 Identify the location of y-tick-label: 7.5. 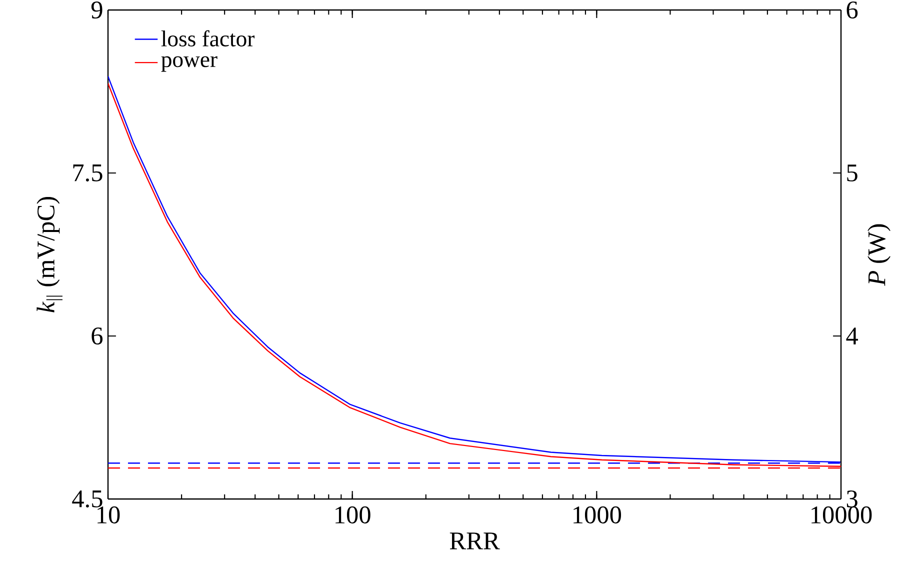
(87, 173).